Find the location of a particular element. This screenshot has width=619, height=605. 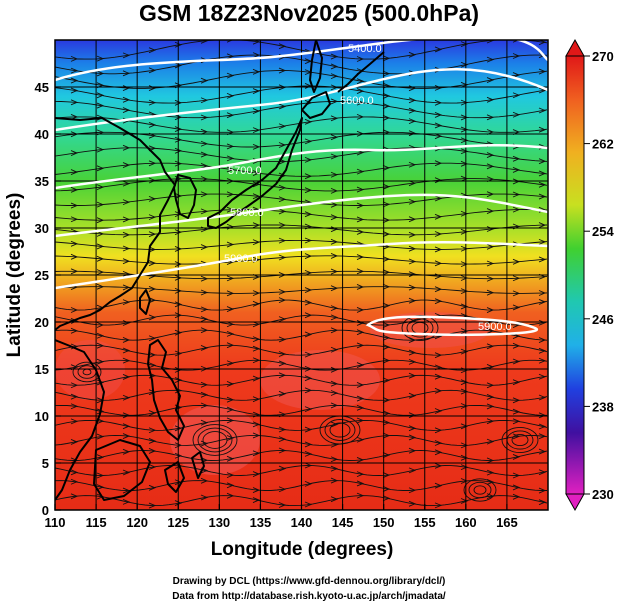

warm-anomaly is located at coordinates (320, 380).